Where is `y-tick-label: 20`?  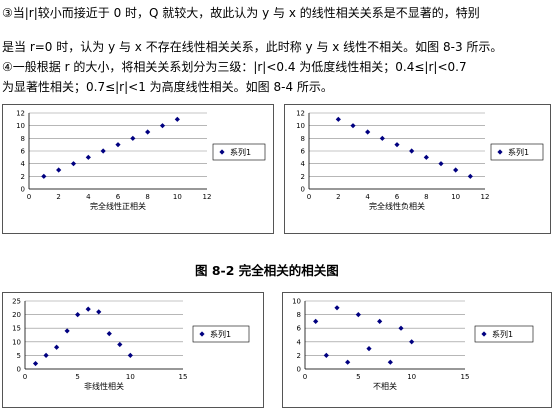 y-tick-label: 20 is located at coordinates (16, 315).